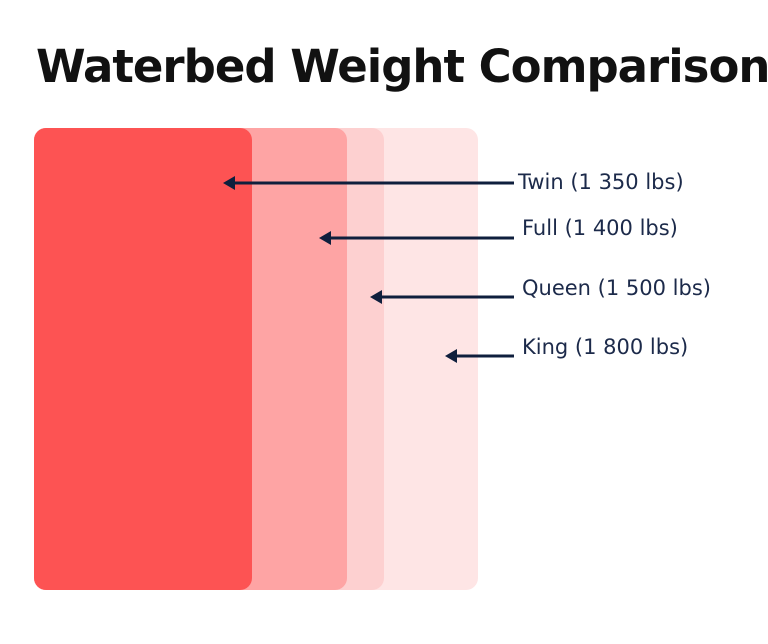  I want to click on arrow-queen, so click(442, 297).